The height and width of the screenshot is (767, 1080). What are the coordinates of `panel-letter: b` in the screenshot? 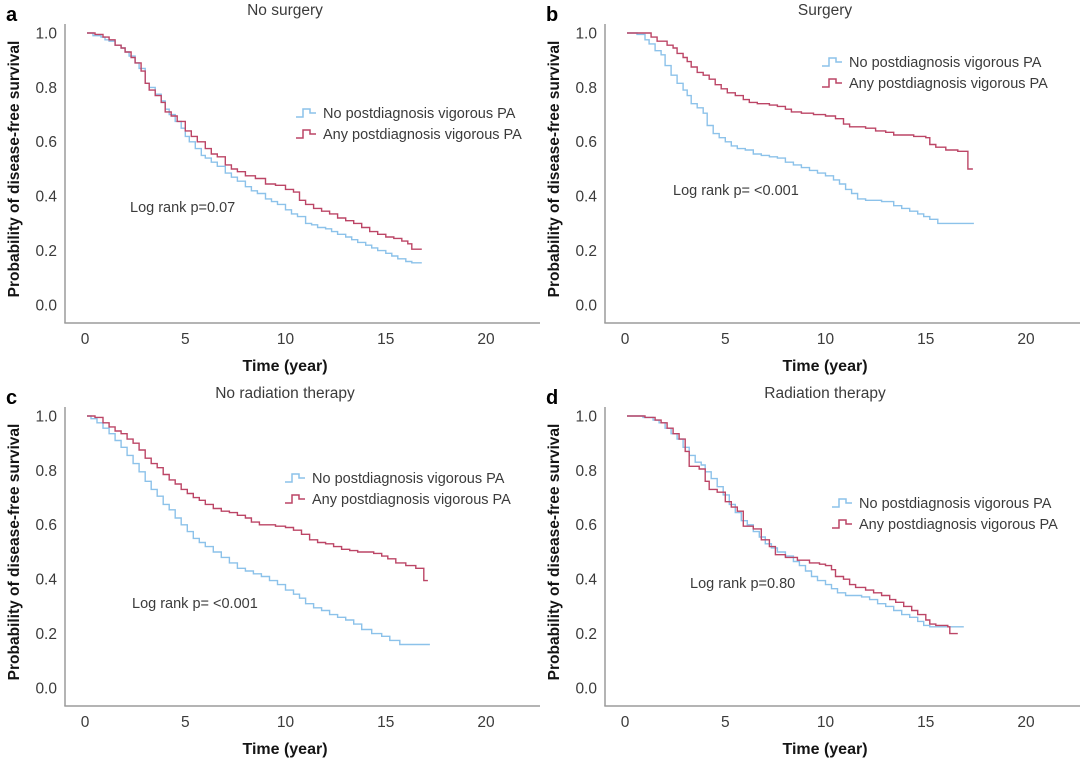 It's located at (552, 15).